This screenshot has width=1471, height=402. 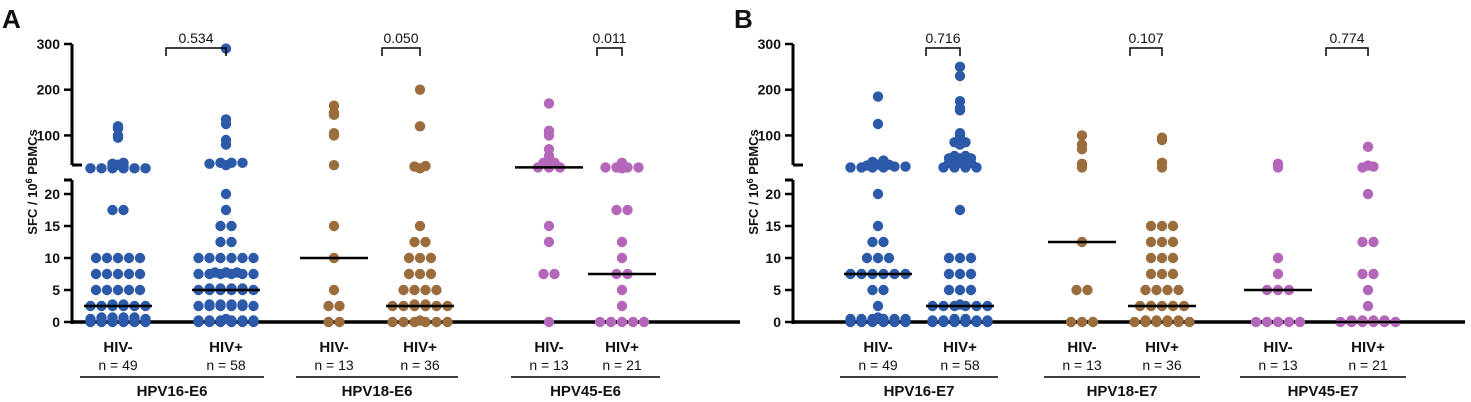 What do you see at coordinates (622, 365) in the screenshot?
I see `n-label: n = 21` at bounding box center [622, 365].